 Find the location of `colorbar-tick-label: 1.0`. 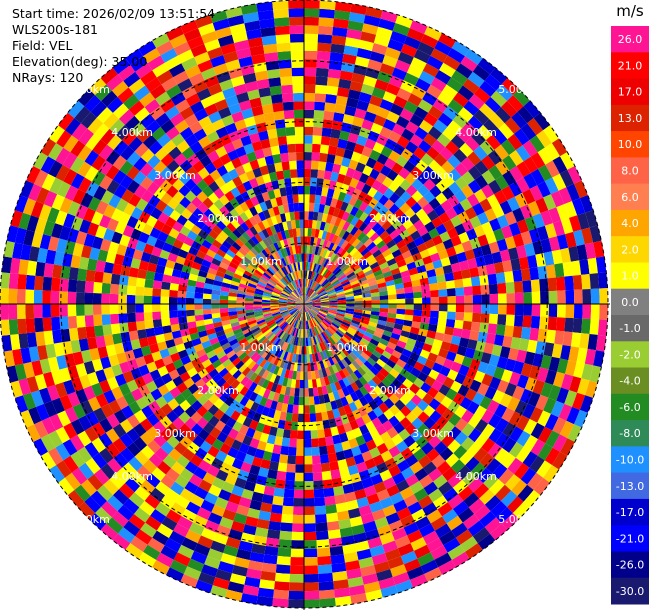

colorbar-tick-label: 1.0 is located at coordinates (630, 276).